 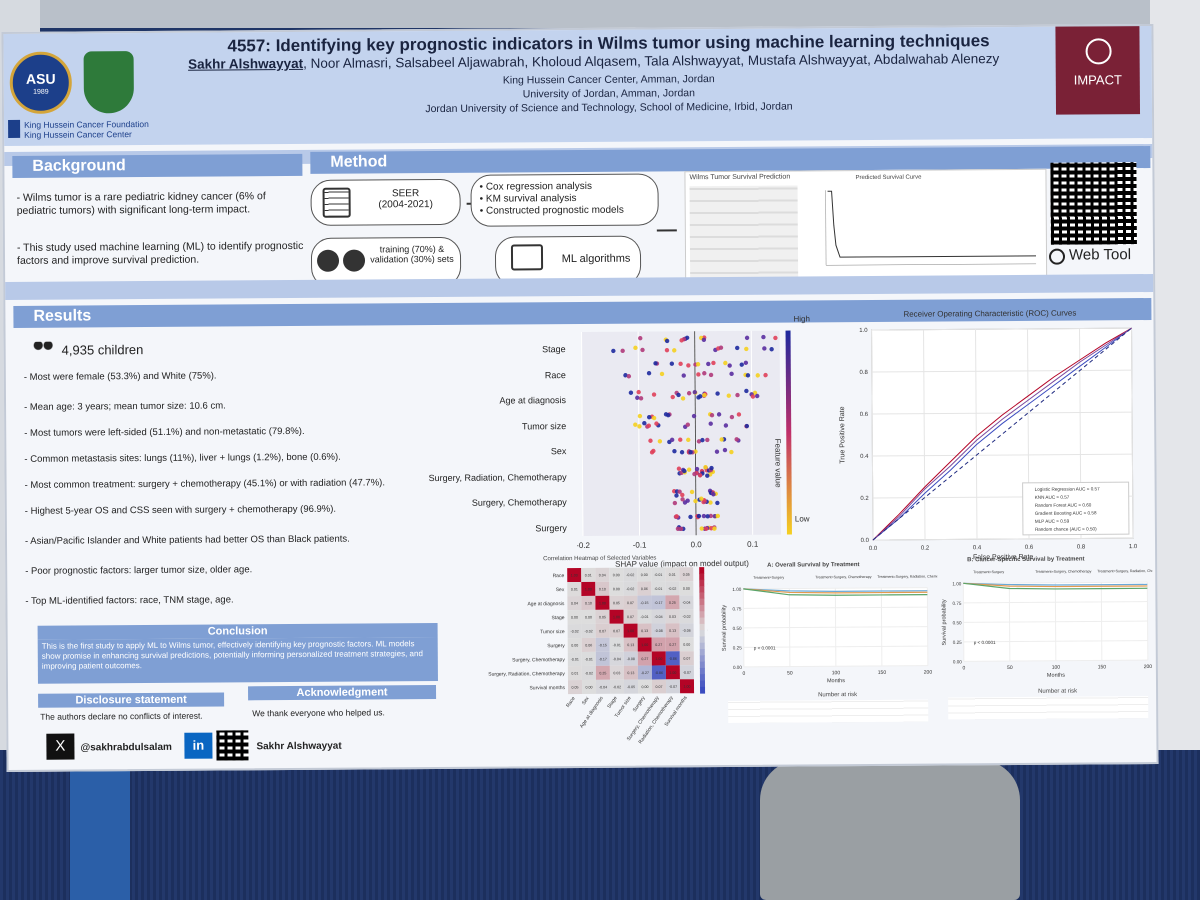 I want to click on heatmap-value: -0.07, so click(x=687, y=673).